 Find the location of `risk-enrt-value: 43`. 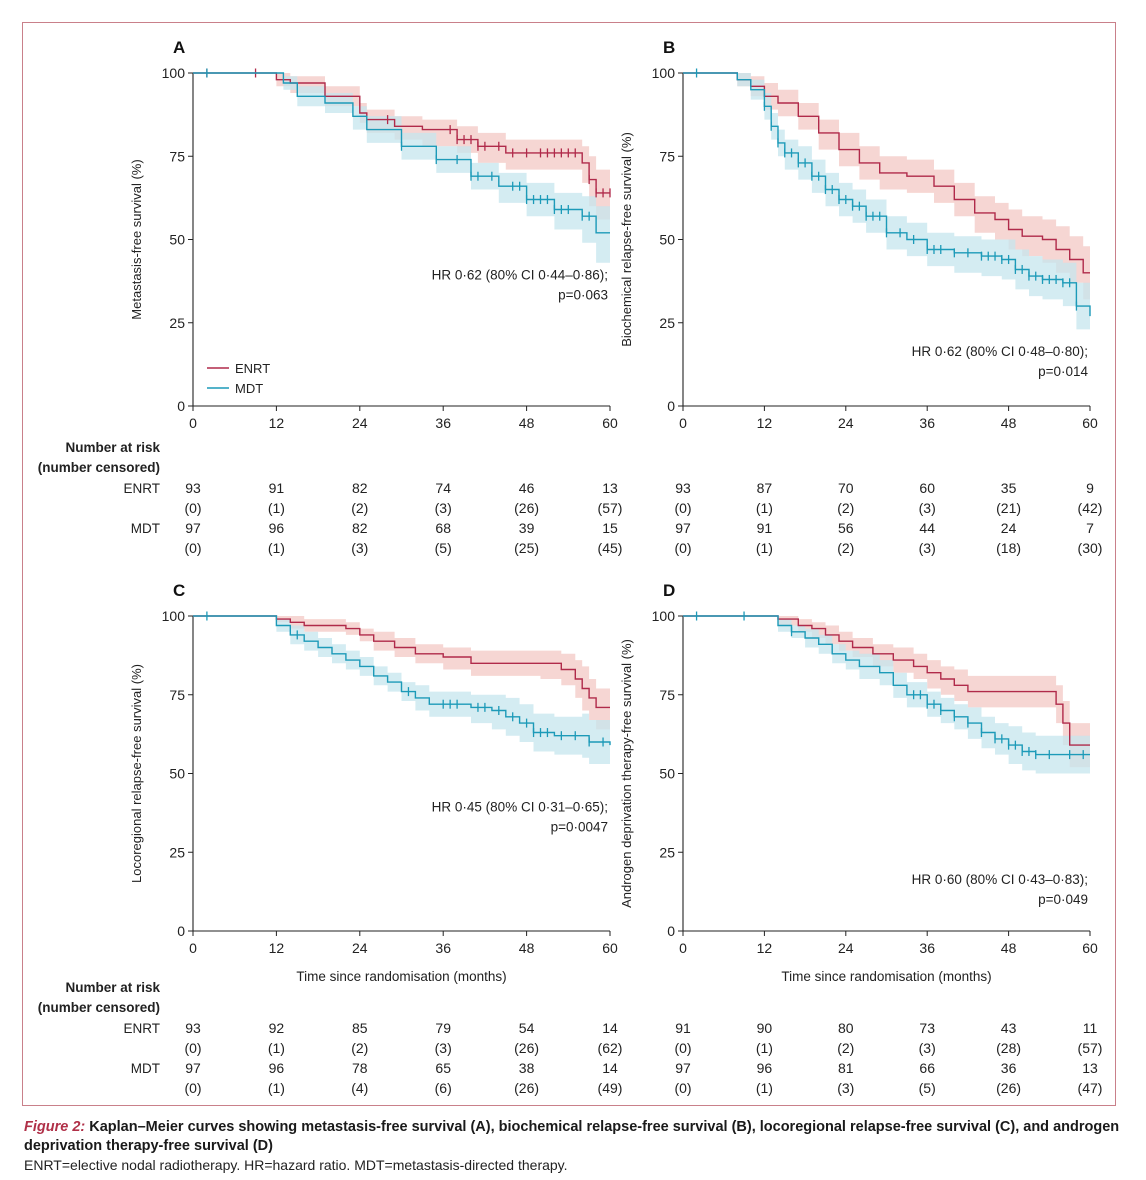

risk-enrt-value: 43 is located at coordinates (1009, 1028).